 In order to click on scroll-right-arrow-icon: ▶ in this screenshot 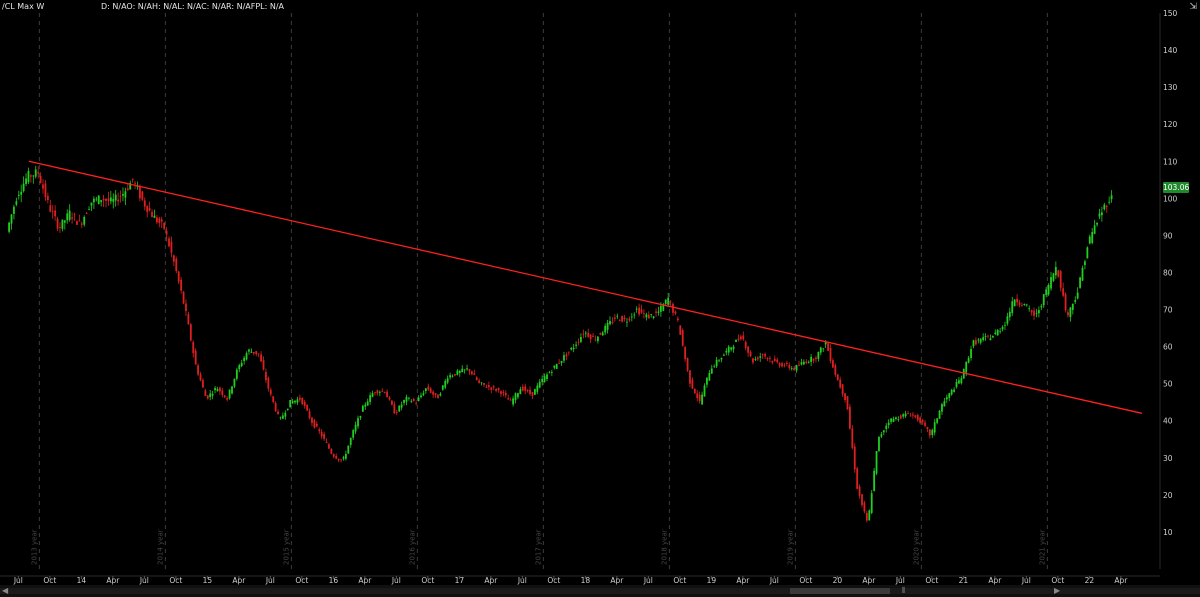, I will do `click(1057, 590)`.